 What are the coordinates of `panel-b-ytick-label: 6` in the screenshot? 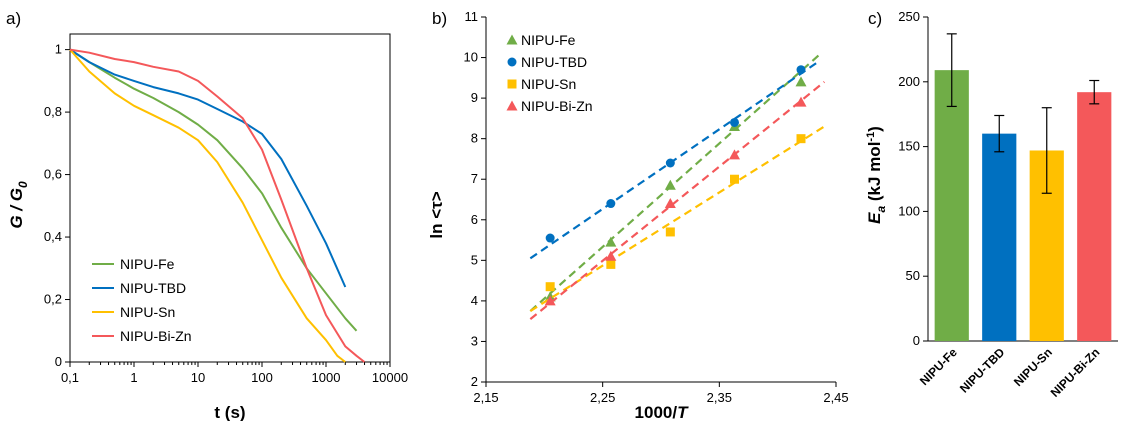 It's located at (474, 219).